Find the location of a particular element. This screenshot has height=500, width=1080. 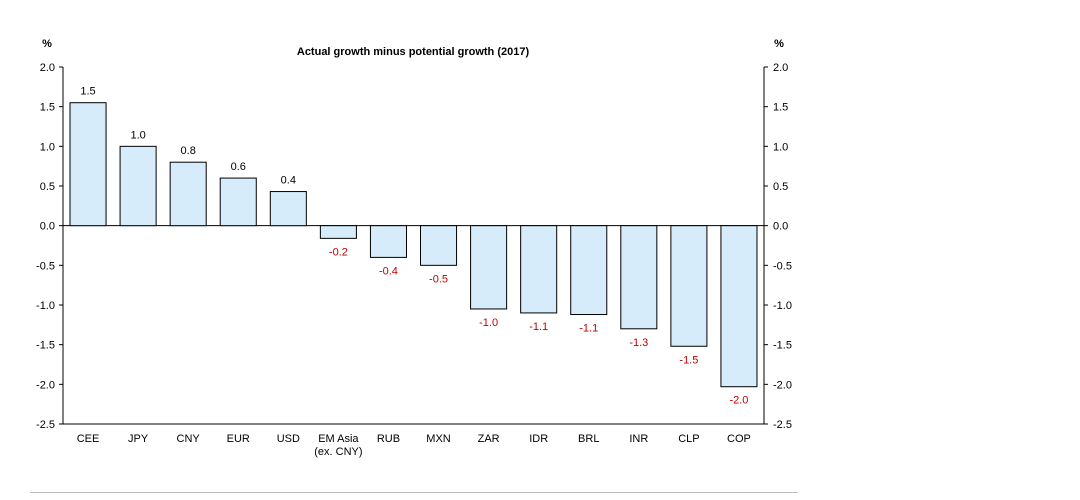

data-label: -1.5 is located at coordinates (688, 360).